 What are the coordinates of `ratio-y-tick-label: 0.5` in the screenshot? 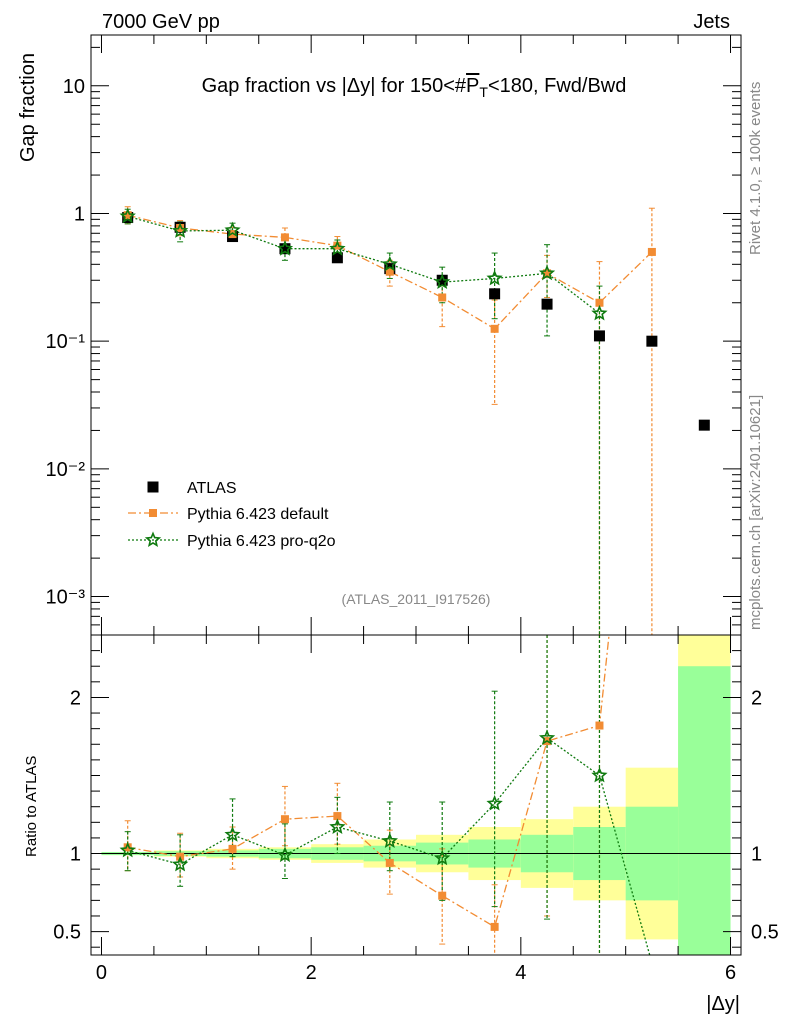 It's located at (67, 933).